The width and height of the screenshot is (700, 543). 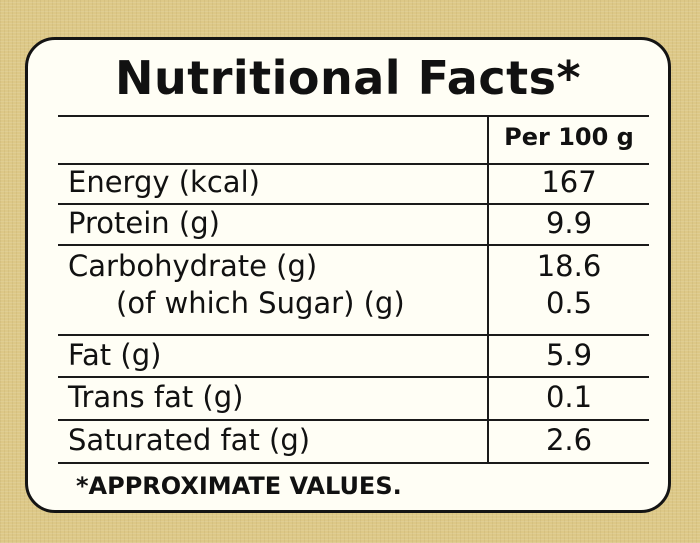 What do you see at coordinates (193, 266) in the screenshot?
I see `row-label-carbohydrate: Carbohydrate (g)` at bounding box center [193, 266].